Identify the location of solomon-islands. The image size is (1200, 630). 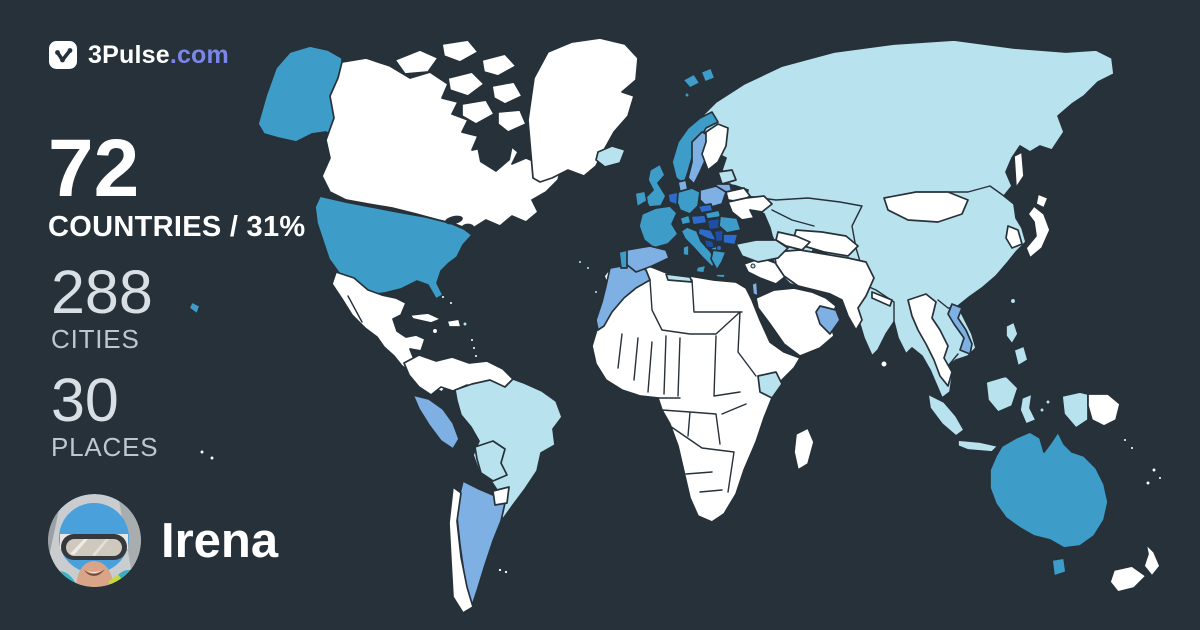
(1125, 440).